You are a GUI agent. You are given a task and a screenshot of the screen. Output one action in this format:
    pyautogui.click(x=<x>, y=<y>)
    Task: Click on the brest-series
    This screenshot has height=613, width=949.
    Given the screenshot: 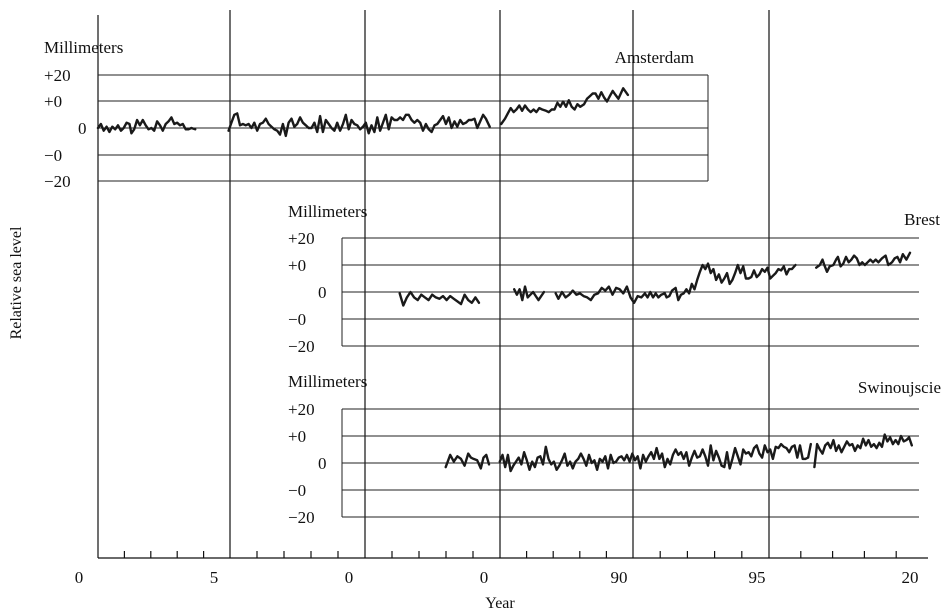 What is the action you would take?
    pyautogui.click(x=655, y=279)
    